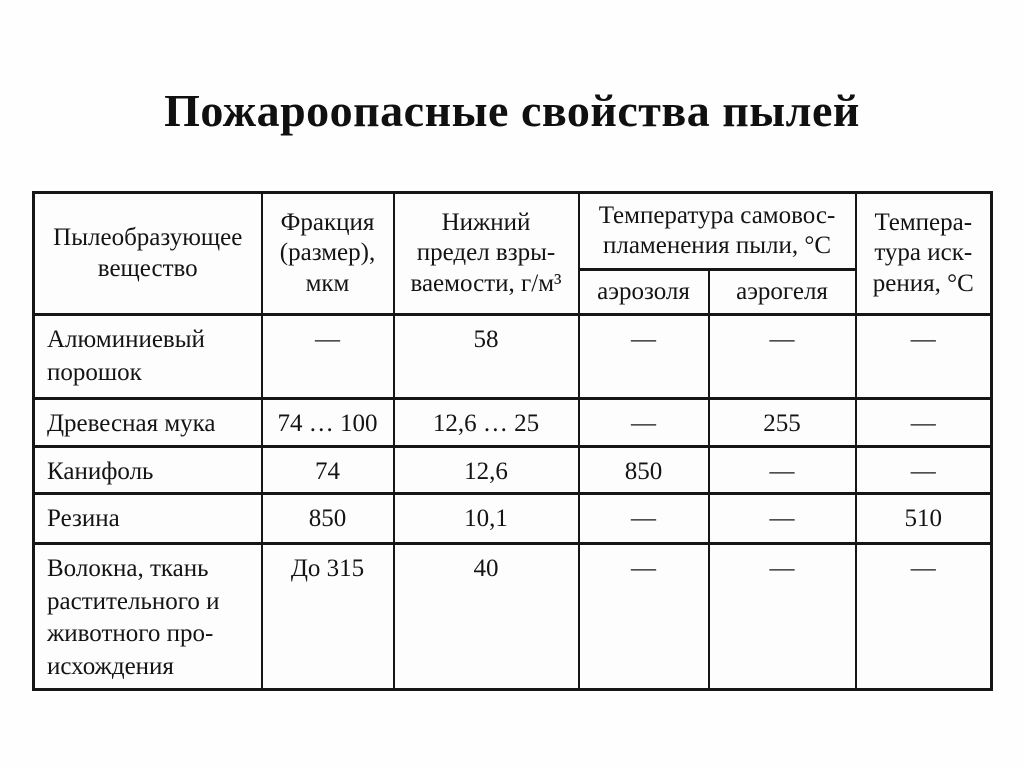 The width and height of the screenshot is (1024, 767). I want to click on cell-aerosol-temp: 850, so click(643, 469).